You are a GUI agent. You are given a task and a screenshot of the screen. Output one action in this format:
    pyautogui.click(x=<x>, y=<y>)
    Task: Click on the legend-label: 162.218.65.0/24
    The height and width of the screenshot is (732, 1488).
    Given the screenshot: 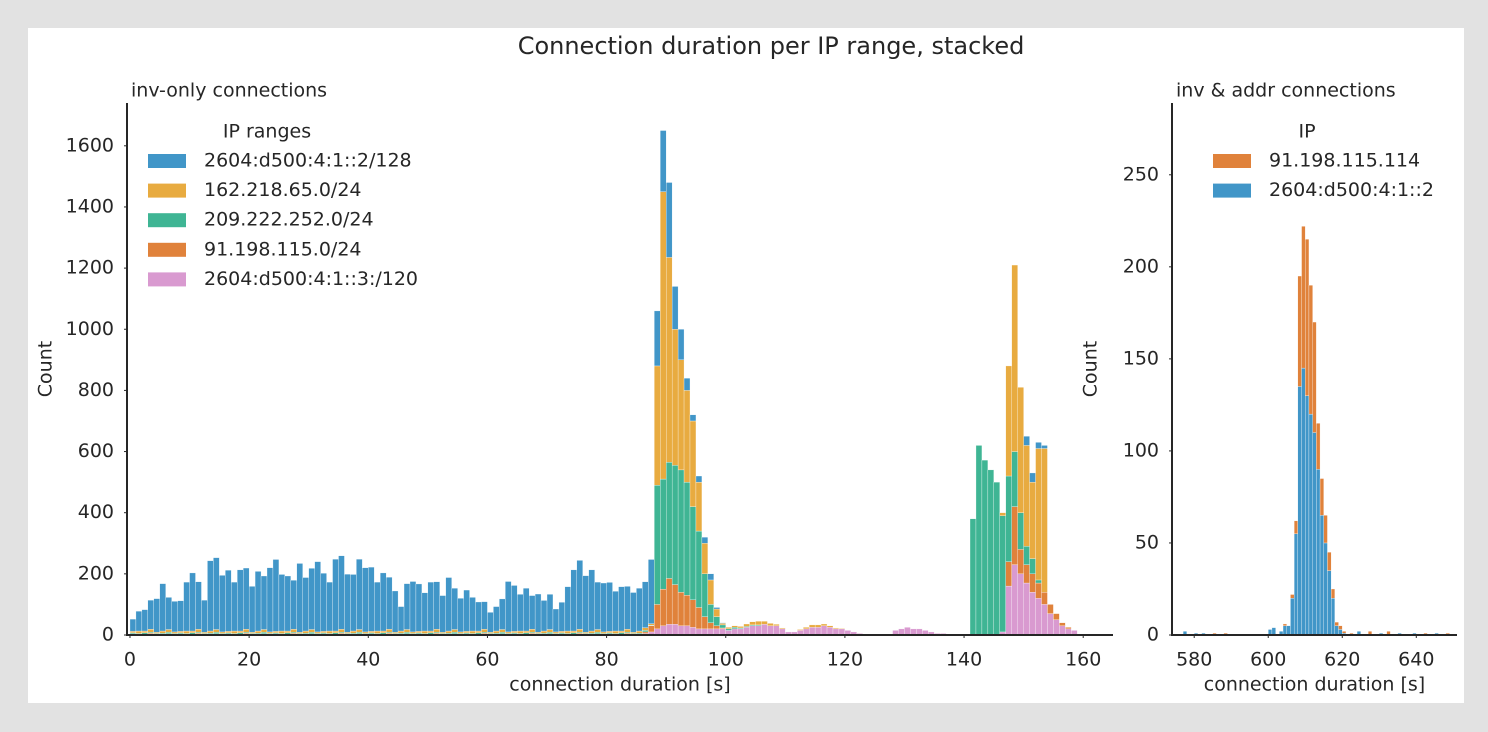 What is the action you would take?
    pyautogui.click(x=283, y=190)
    